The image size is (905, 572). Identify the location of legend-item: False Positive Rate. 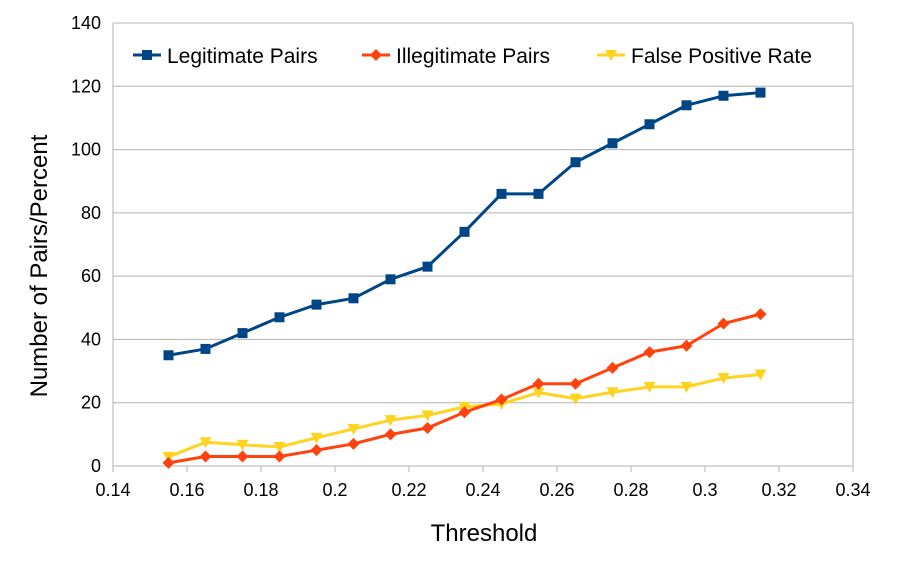
(704, 56).